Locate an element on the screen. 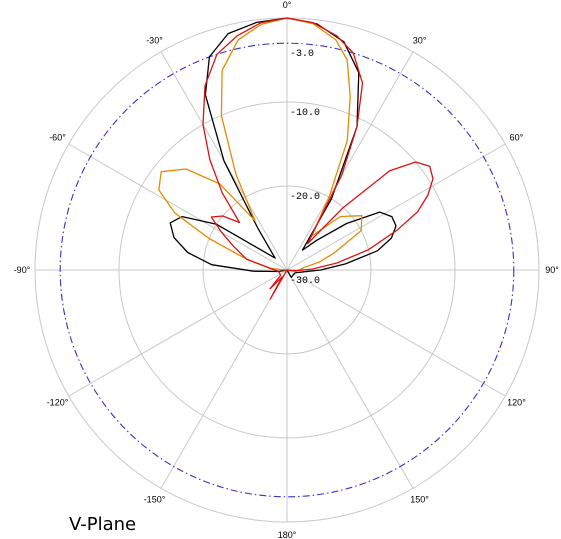  angle-tick-label: 150° is located at coordinates (419, 499).